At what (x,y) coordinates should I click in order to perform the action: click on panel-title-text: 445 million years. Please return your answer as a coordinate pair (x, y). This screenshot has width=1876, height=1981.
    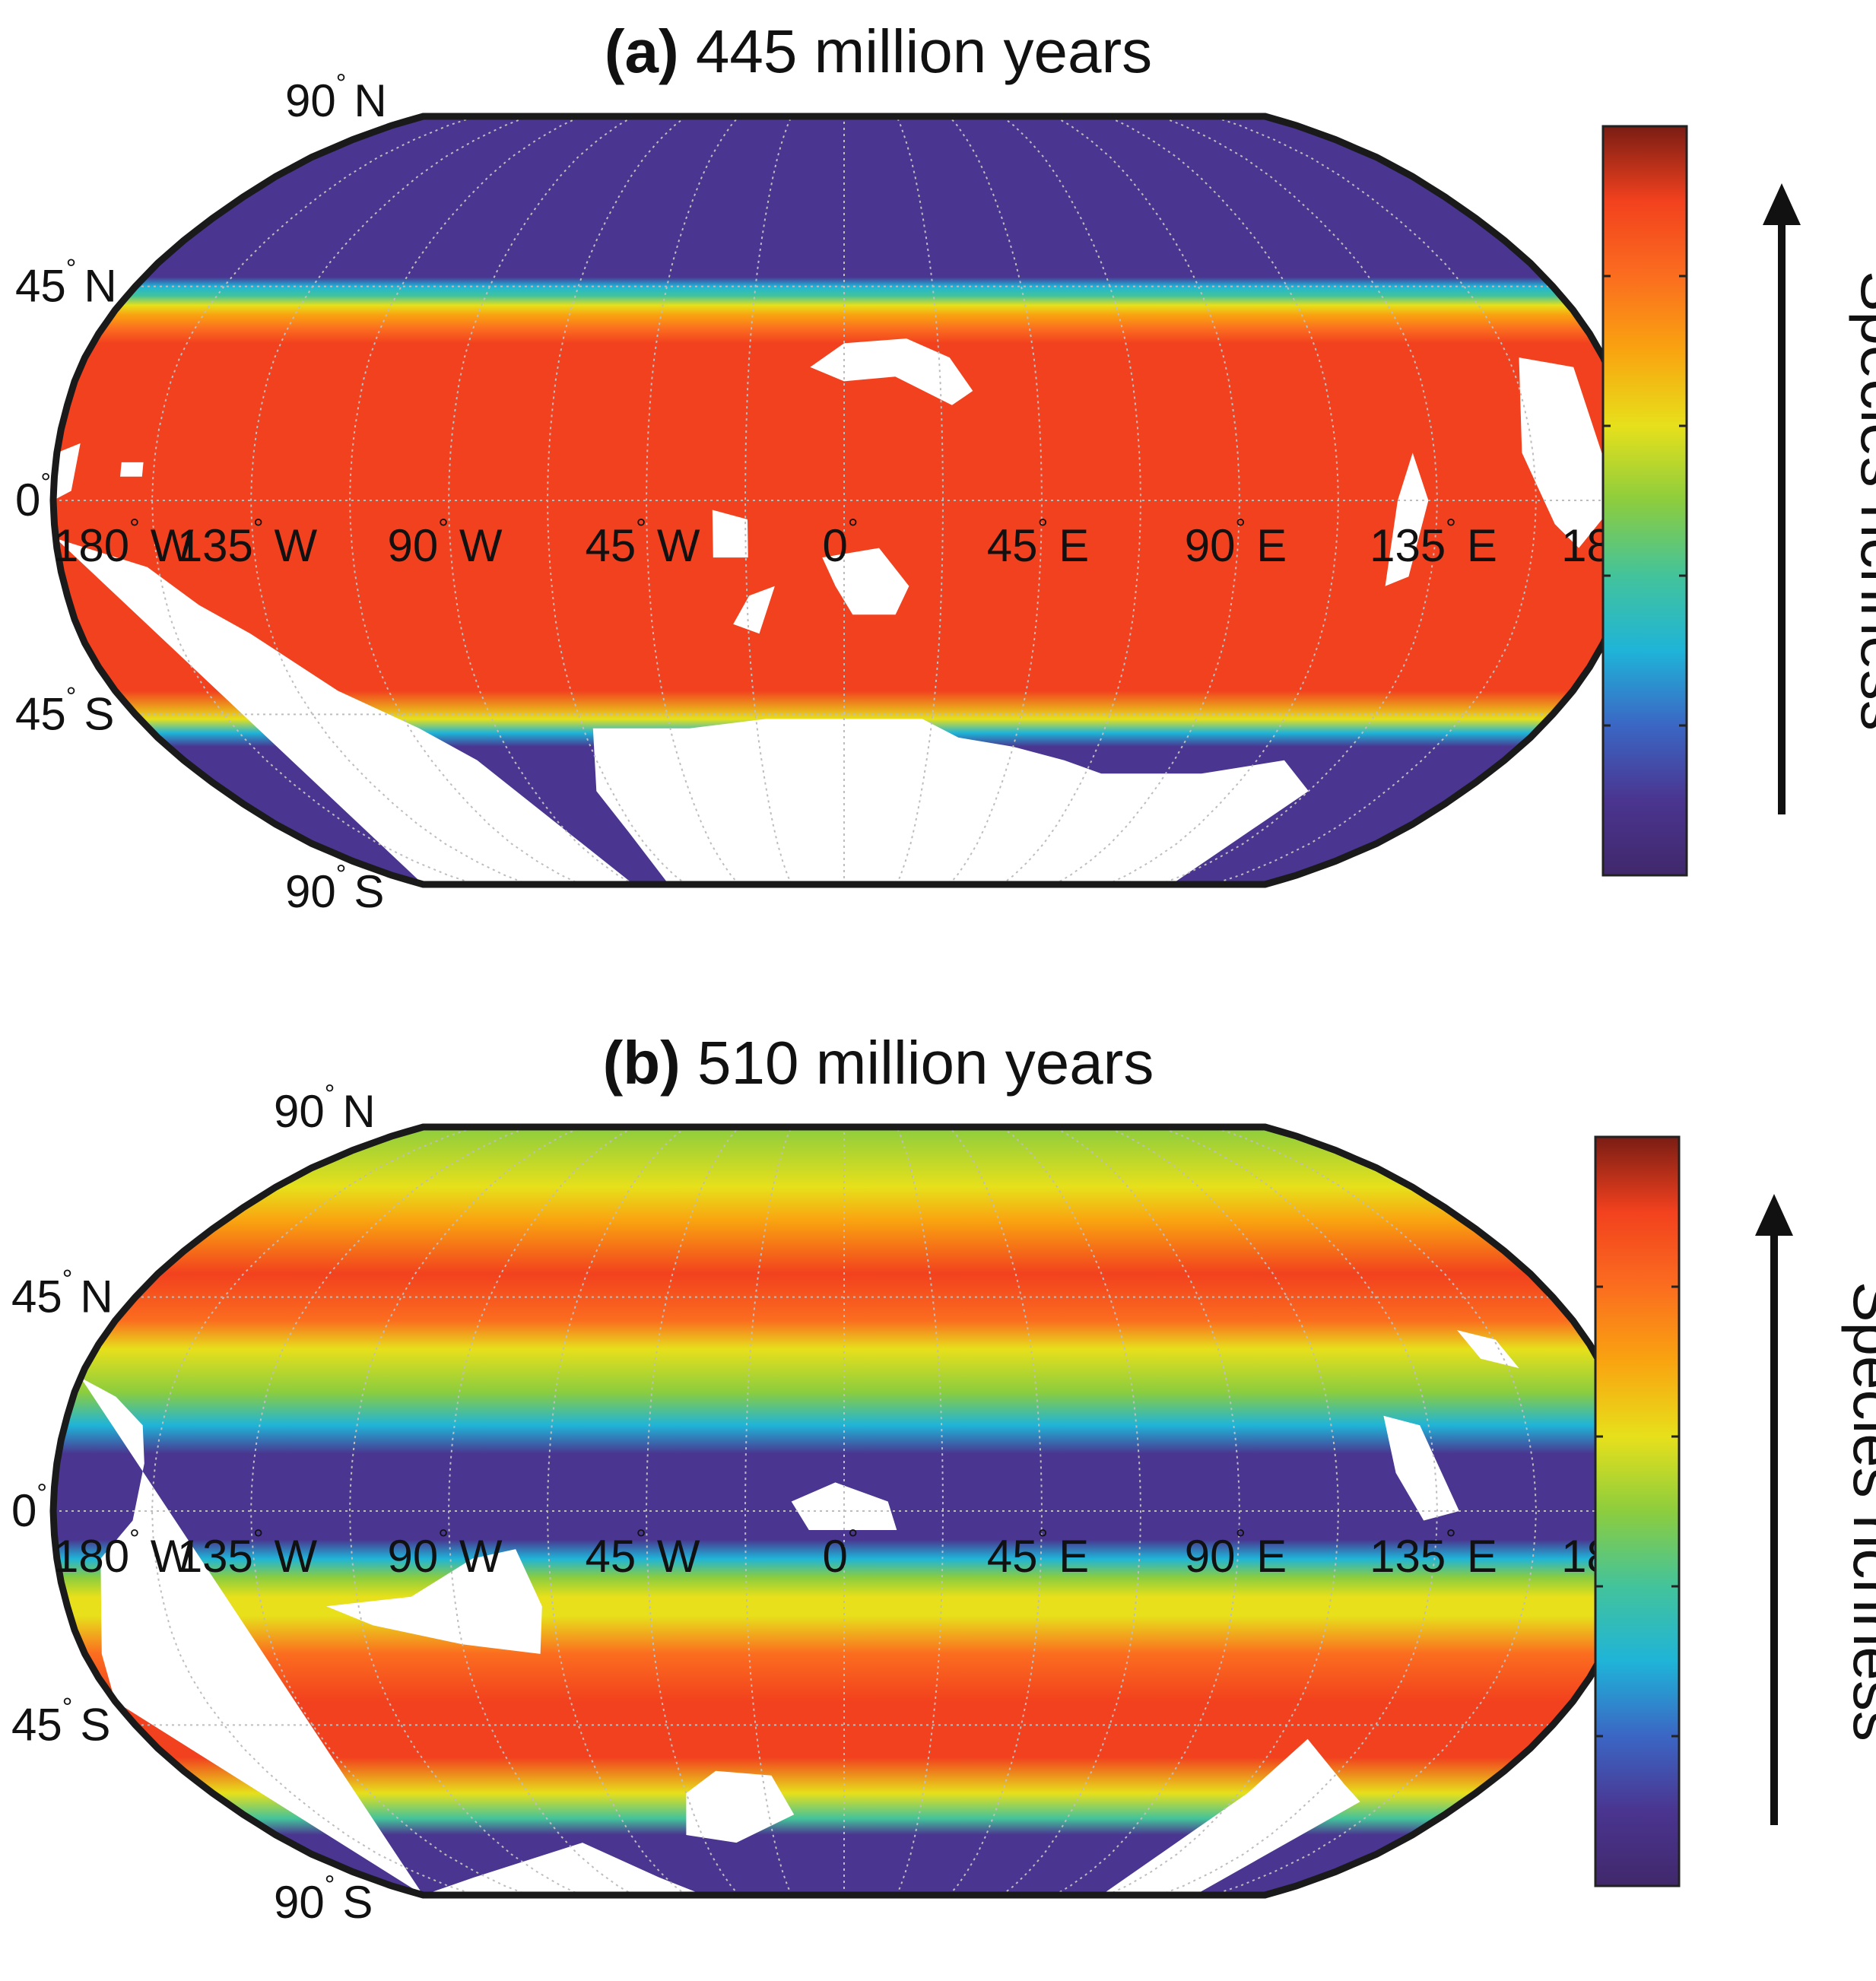
    Looking at the image, I should click on (924, 51).